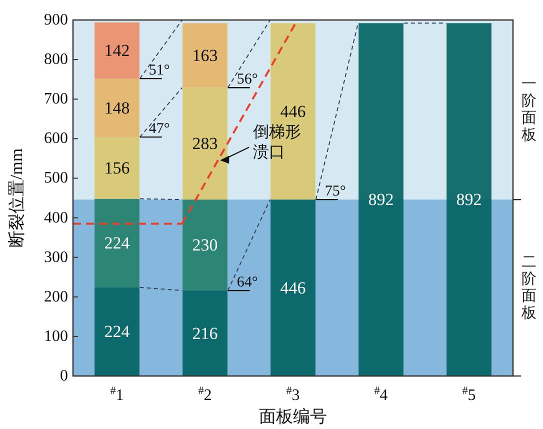  What do you see at coordinates (56, 336) in the screenshot?
I see `y-tick-label: 100` at bounding box center [56, 336].